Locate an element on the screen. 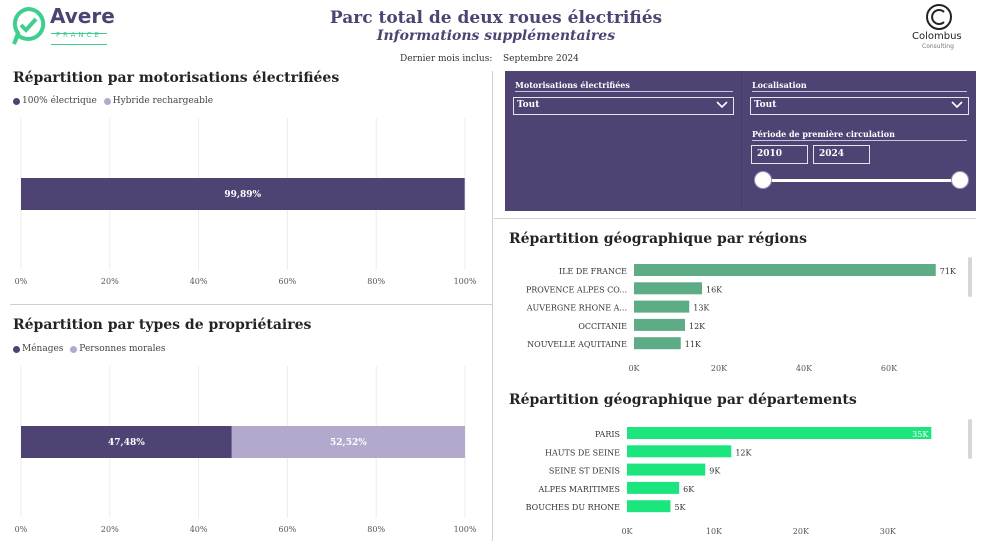 This screenshot has width=992, height=546. data-label: 52,52% is located at coordinates (348, 443).